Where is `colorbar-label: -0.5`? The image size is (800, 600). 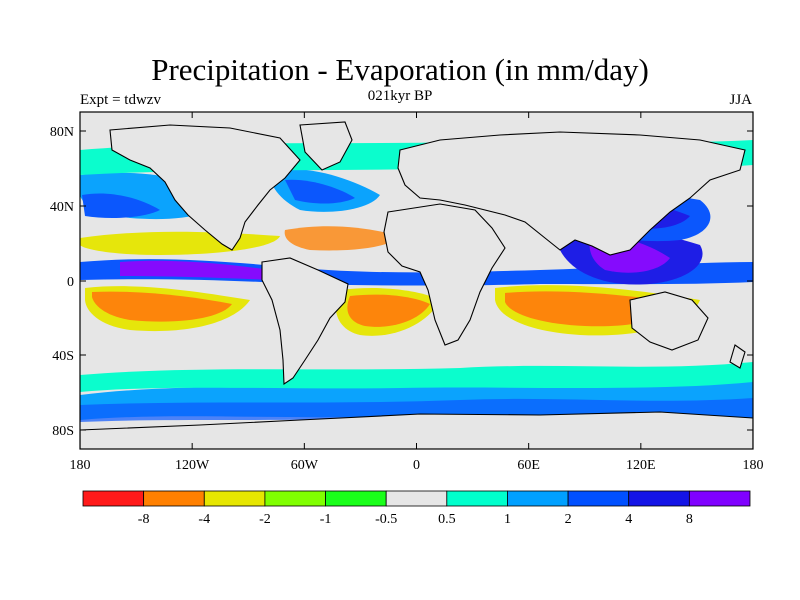 colorbar-label: -0.5 is located at coordinates (386, 519).